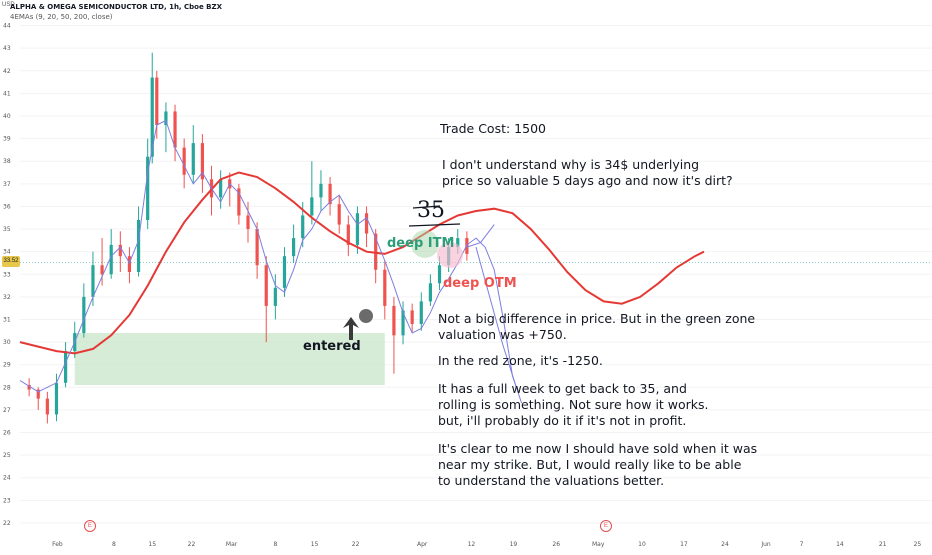 The height and width of the screenshot is (555, 932). I want to click on x-tick-label: 19, so click(514, 544).